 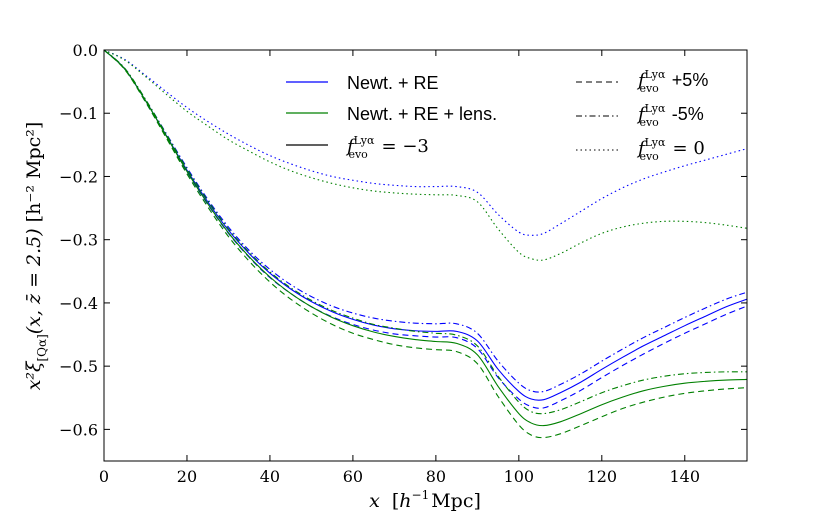 What do you see at coordinates (187, 476) in the screenshot?
I see `x-tick-label: 20` at bounding box center [187, 476].